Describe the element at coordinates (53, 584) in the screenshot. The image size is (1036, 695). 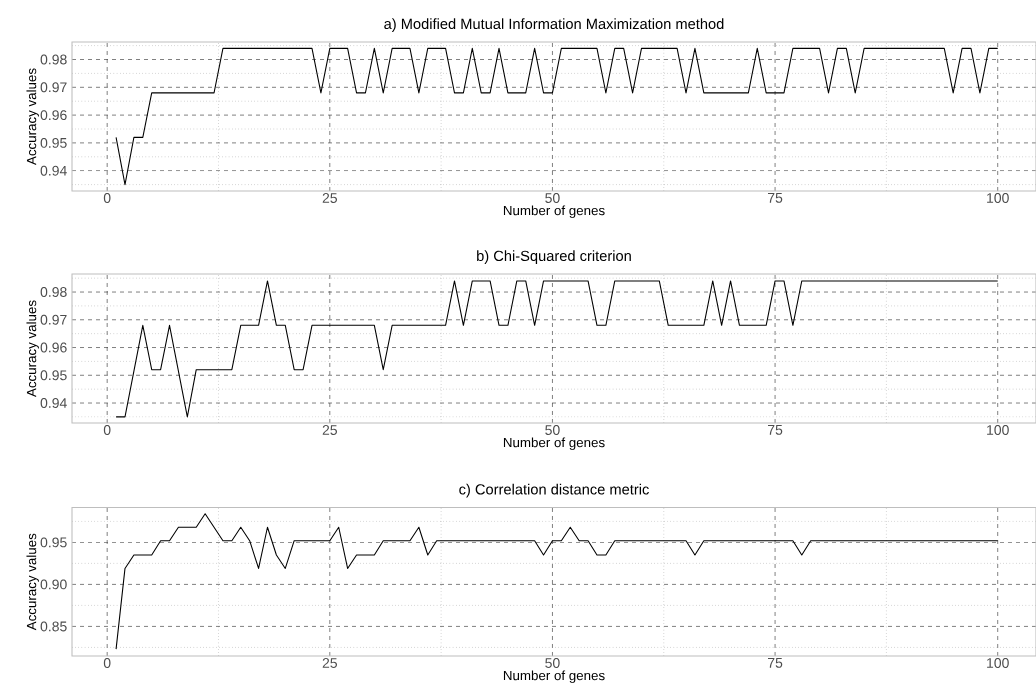
I see `y-tick-label: 0.90` at that location.